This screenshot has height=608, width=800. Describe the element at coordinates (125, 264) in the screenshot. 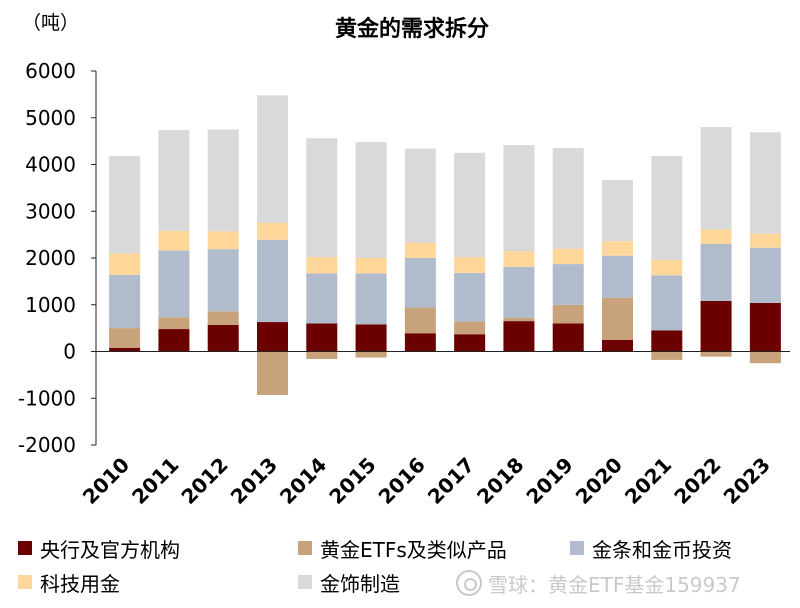

I see `bar-segment-2010-s3` at that location.